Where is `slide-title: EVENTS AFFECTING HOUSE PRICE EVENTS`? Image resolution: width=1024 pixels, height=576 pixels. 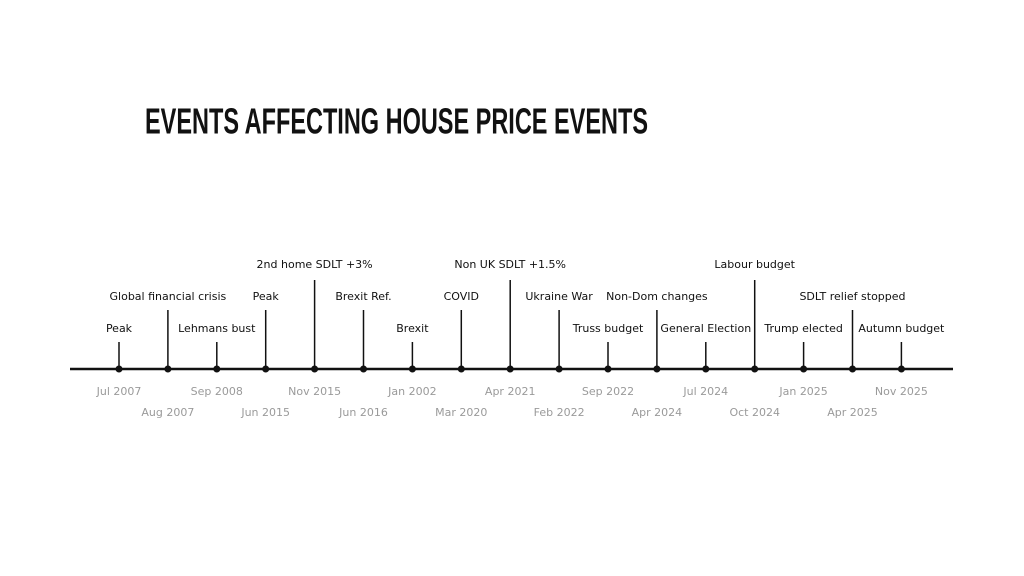 slide-title: EVENTS AFFECTING HOUSE PRICE EVENTS is located at coordinates (396, 121).